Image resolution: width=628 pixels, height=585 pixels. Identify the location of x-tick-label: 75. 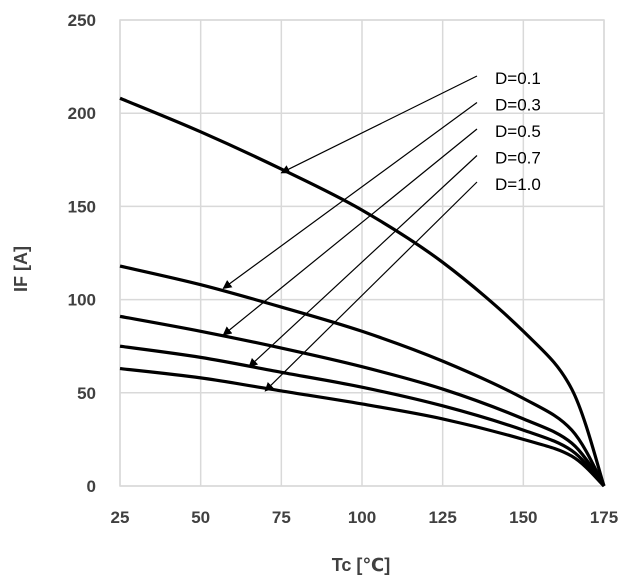
(281, 517).